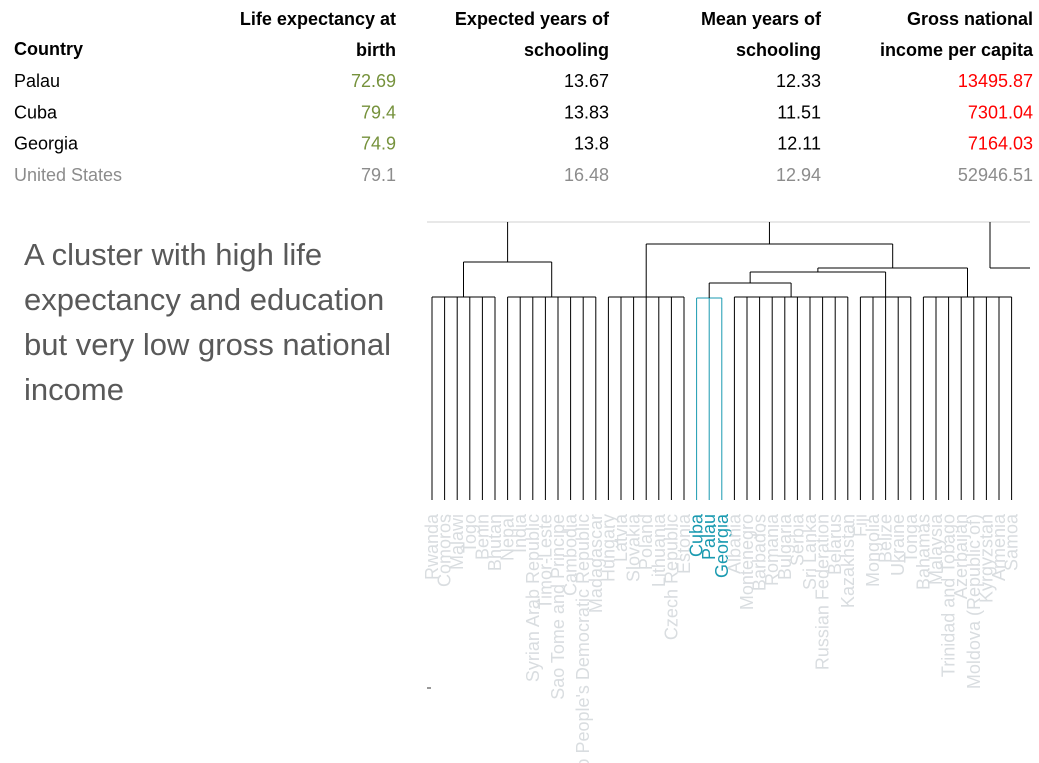 The image size is (1039, 763). What do you see at coordinates (520, 533) in the screenshot?
I see `leaf-label: India` at bounding box center [520, 533].